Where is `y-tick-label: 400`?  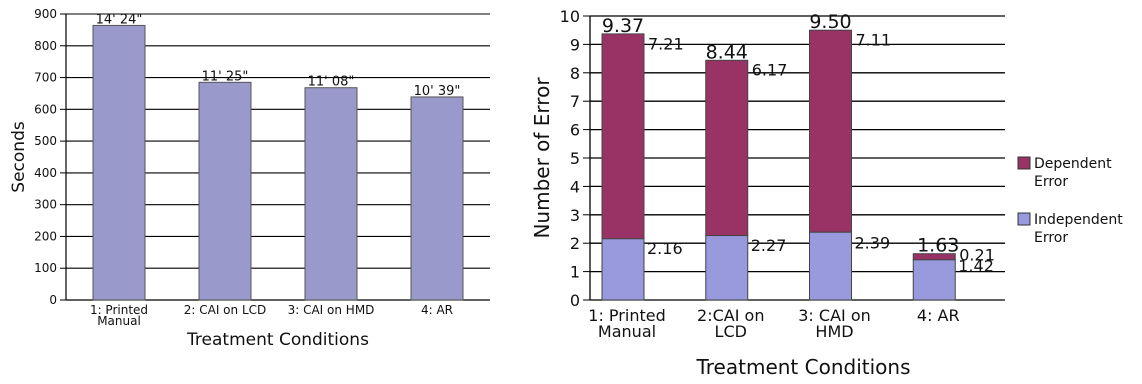 y-tick-label: 400 is located at coordinates (45, 173).